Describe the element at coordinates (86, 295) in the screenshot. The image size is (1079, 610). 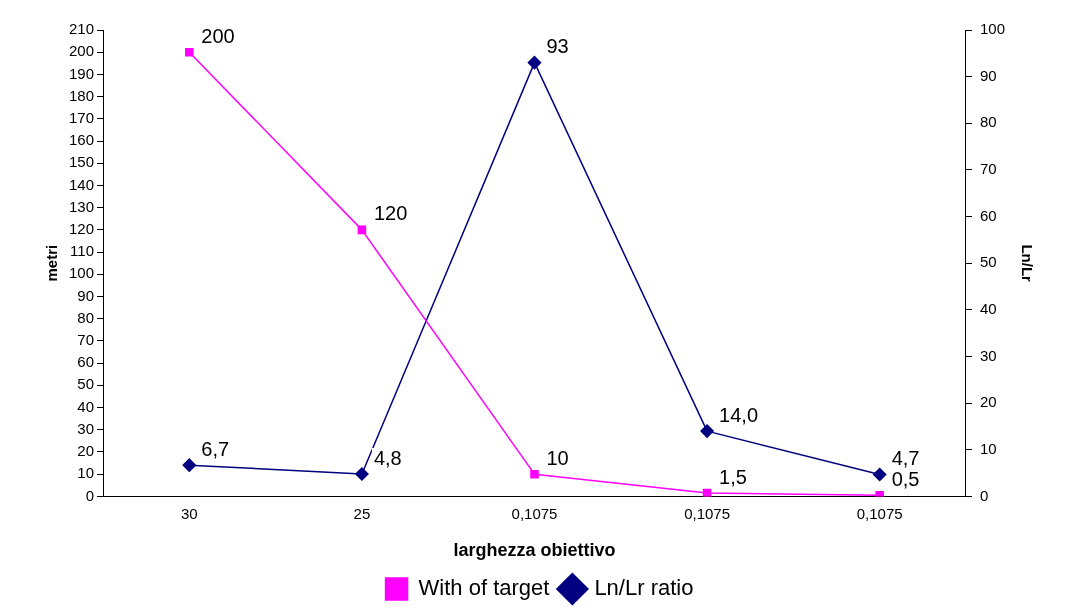
I see `y-tick-label: 90` at that location.